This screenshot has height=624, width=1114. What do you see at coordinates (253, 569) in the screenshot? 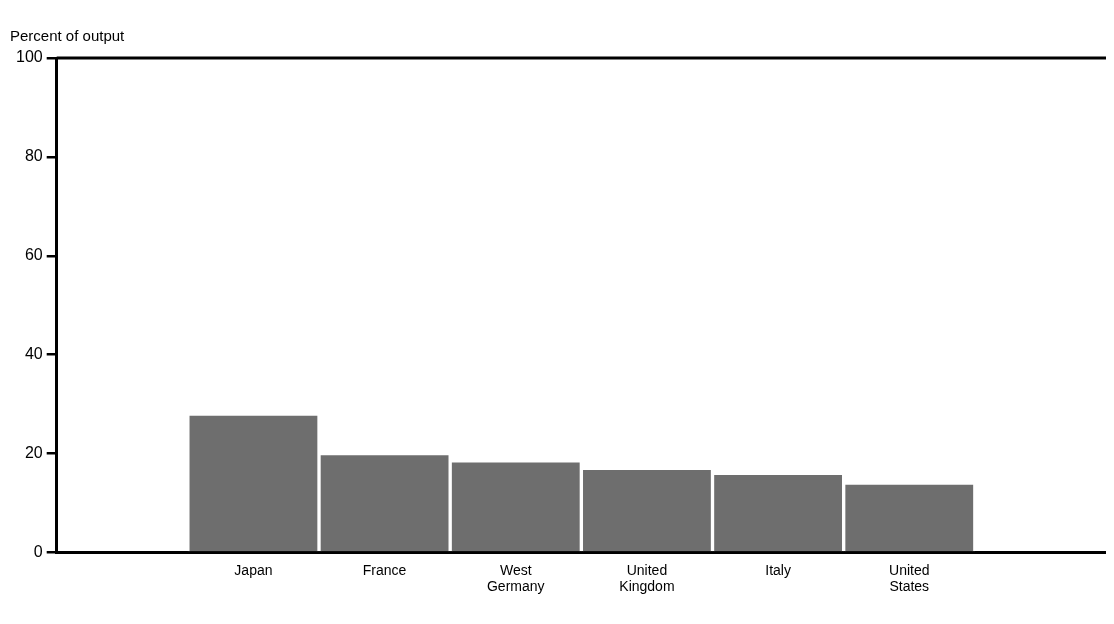
I see `x-tick-label: Japan` at bounding box center [253, 569].